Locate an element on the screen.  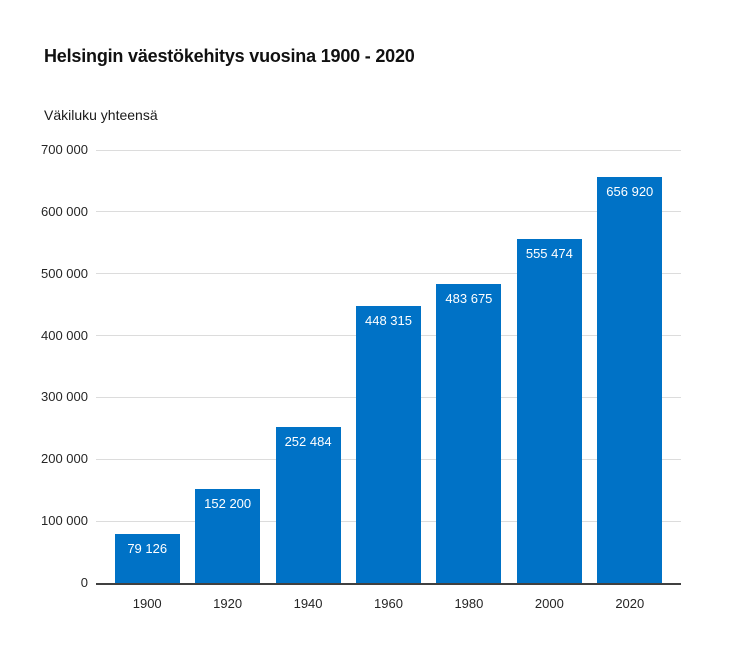
y-axis-tick-label: 200 000 is located at coordinates (64, 459).